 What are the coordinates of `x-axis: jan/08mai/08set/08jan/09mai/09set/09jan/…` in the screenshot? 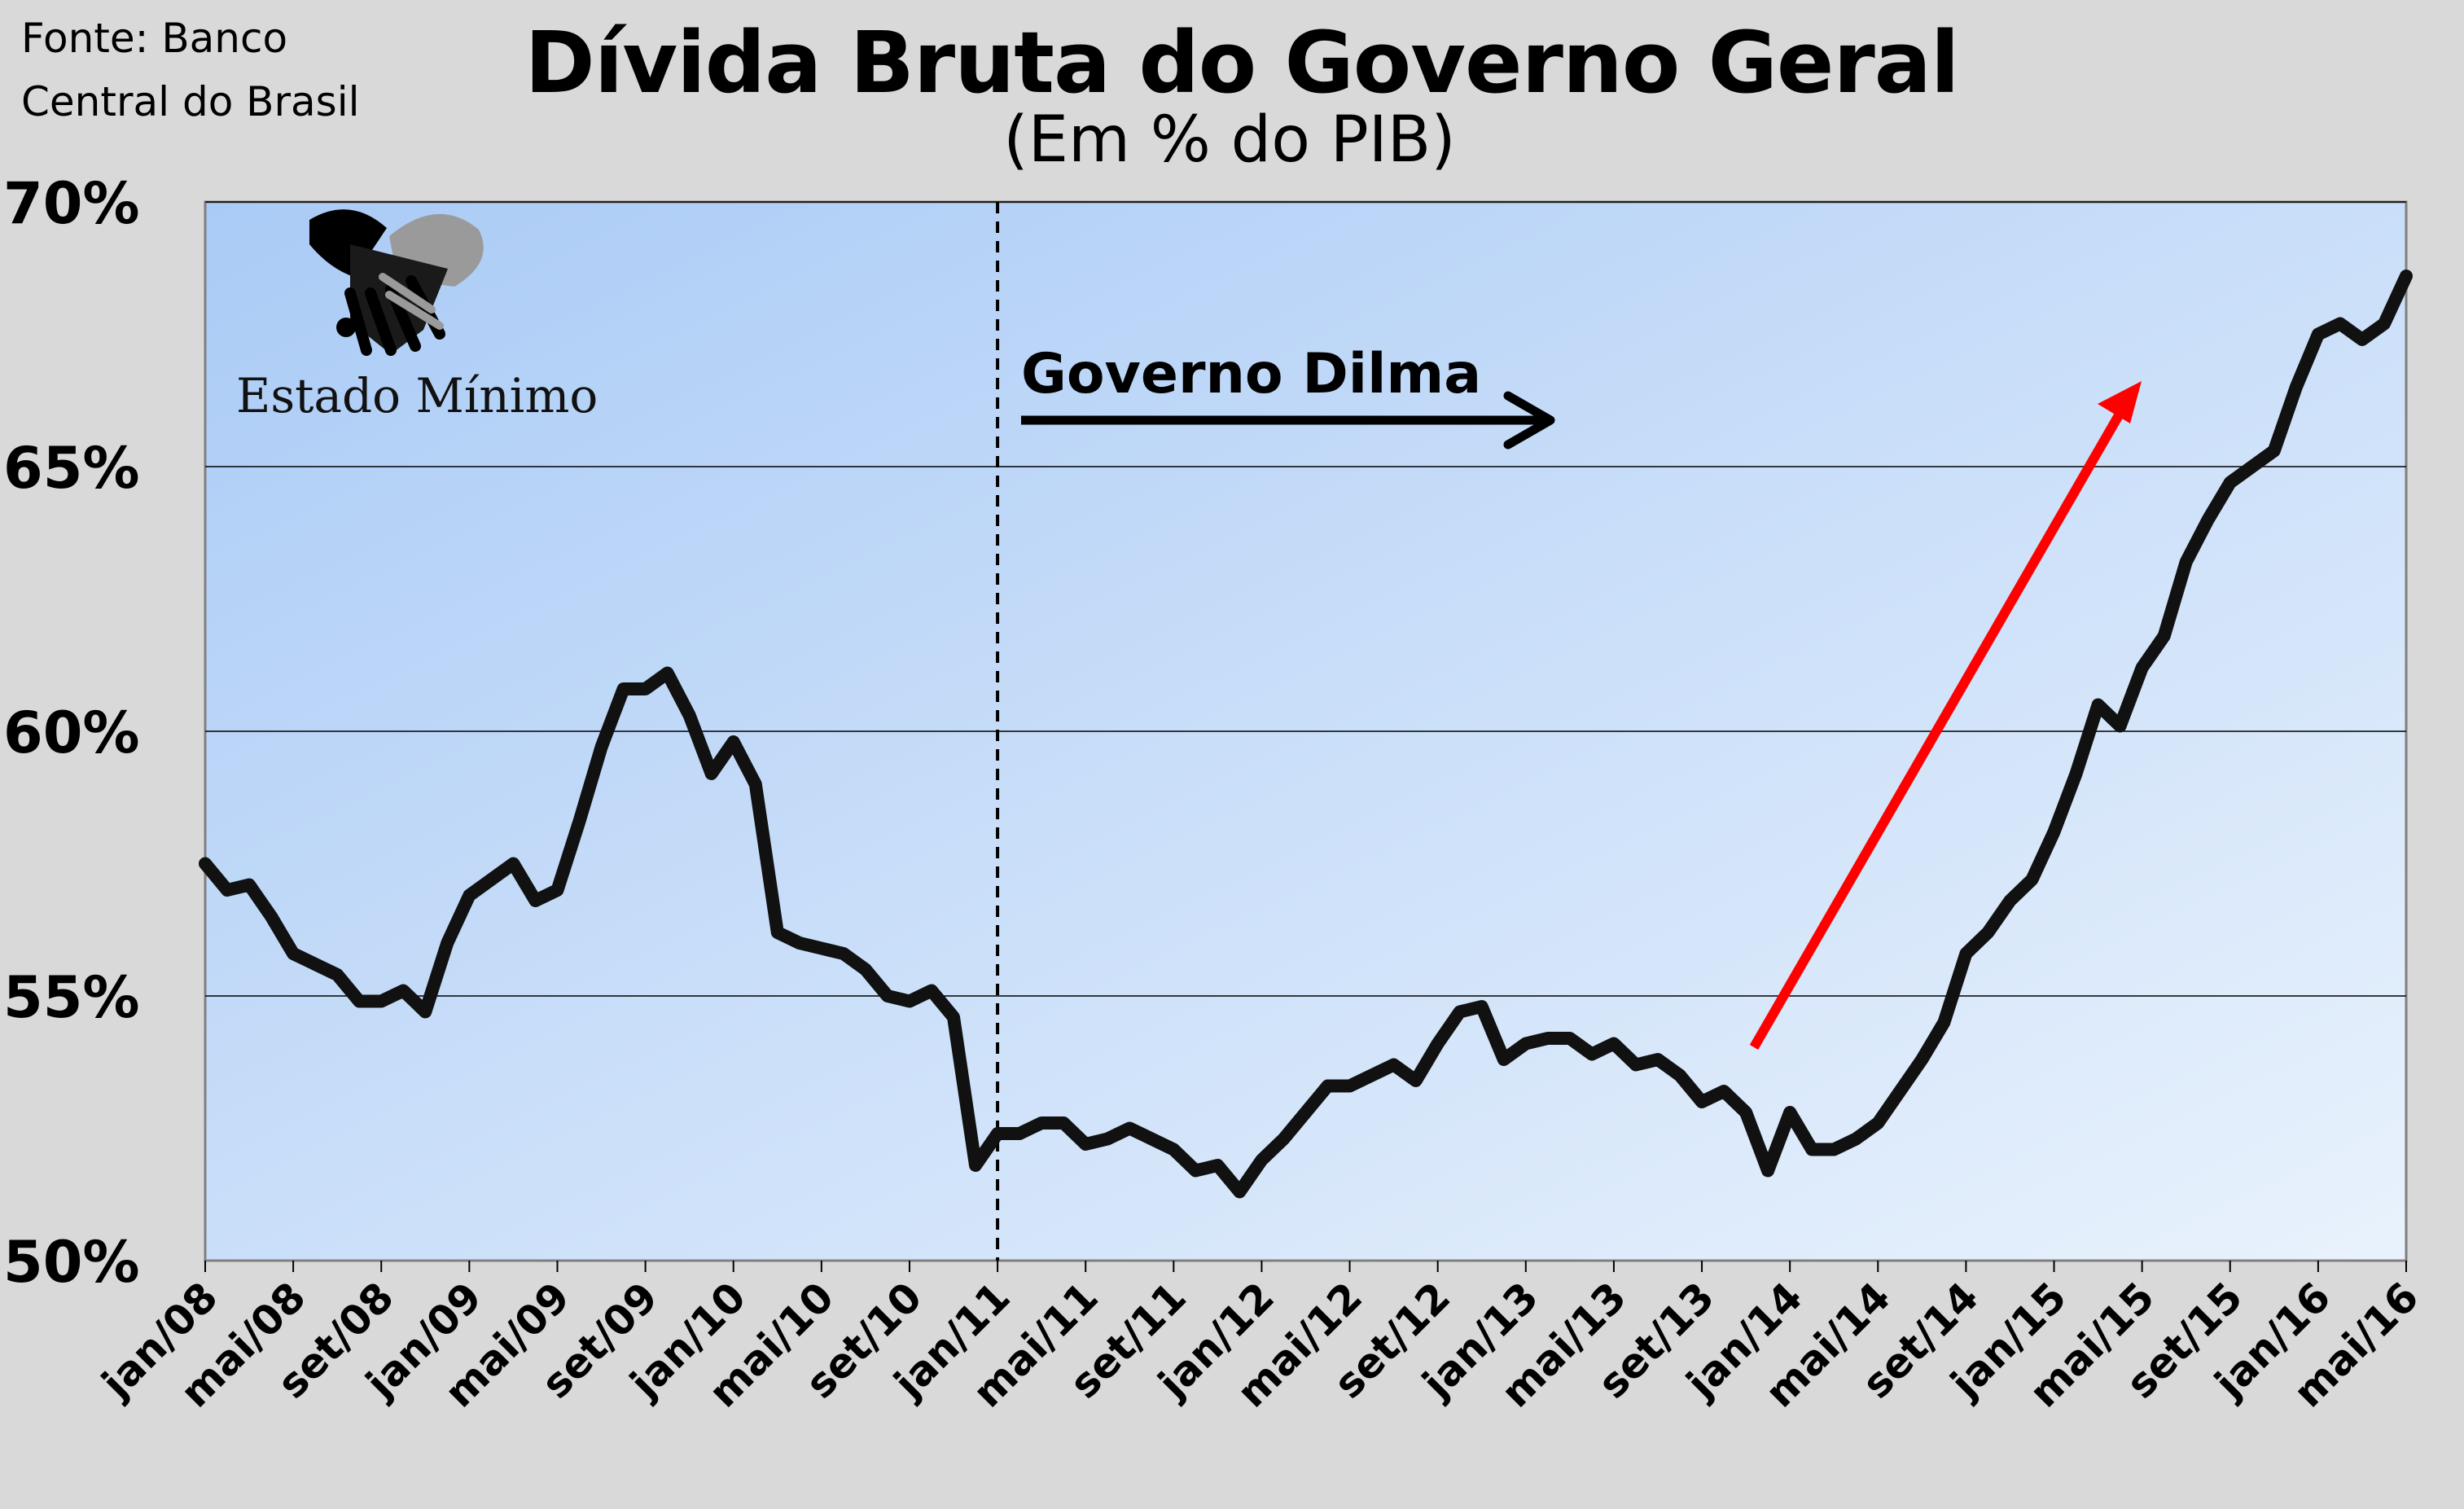 It's located at (1259, 1338).